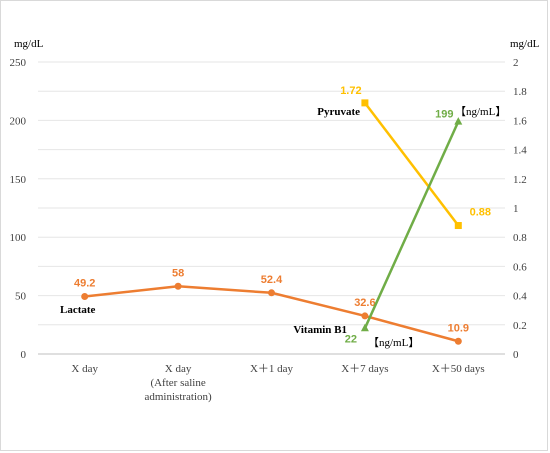 This screenshot has width=550, height=453. I want to click on series-pyruvate: 1.72 0.88 Pyruvate, so click(404, 157).